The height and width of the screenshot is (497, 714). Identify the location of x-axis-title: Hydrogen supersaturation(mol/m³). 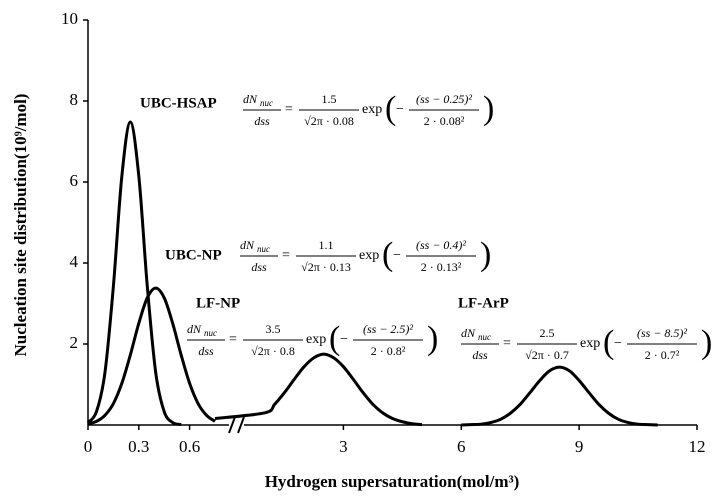
(392, 481).